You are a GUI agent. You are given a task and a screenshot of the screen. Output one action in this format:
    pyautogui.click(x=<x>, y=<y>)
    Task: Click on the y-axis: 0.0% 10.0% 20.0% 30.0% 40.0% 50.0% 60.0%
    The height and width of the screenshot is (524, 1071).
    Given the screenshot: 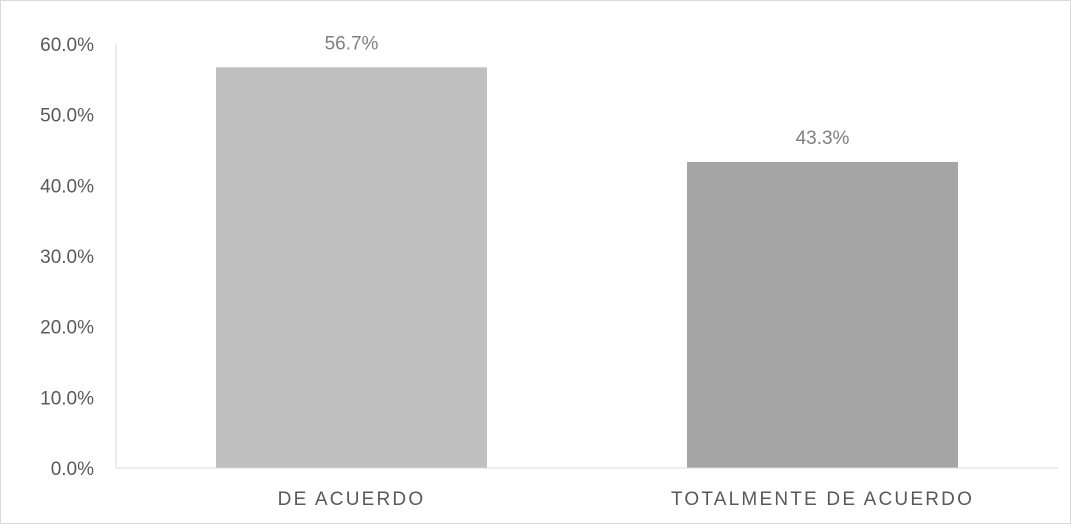 What is the action you would take?
    pyautogui.click(x=78, y=257)
    